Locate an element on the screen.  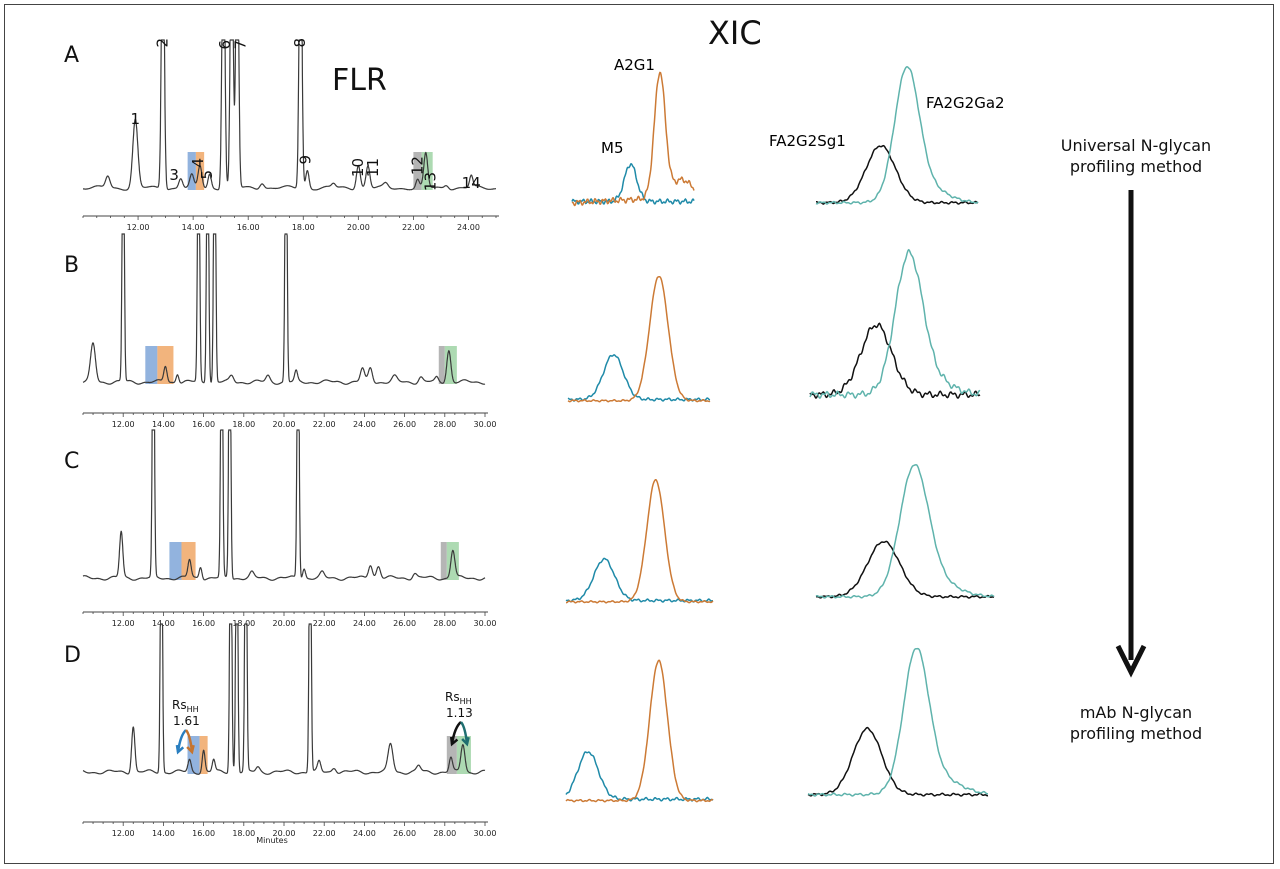
rs-arrow-blue-head is located at coordinates (180, 749).